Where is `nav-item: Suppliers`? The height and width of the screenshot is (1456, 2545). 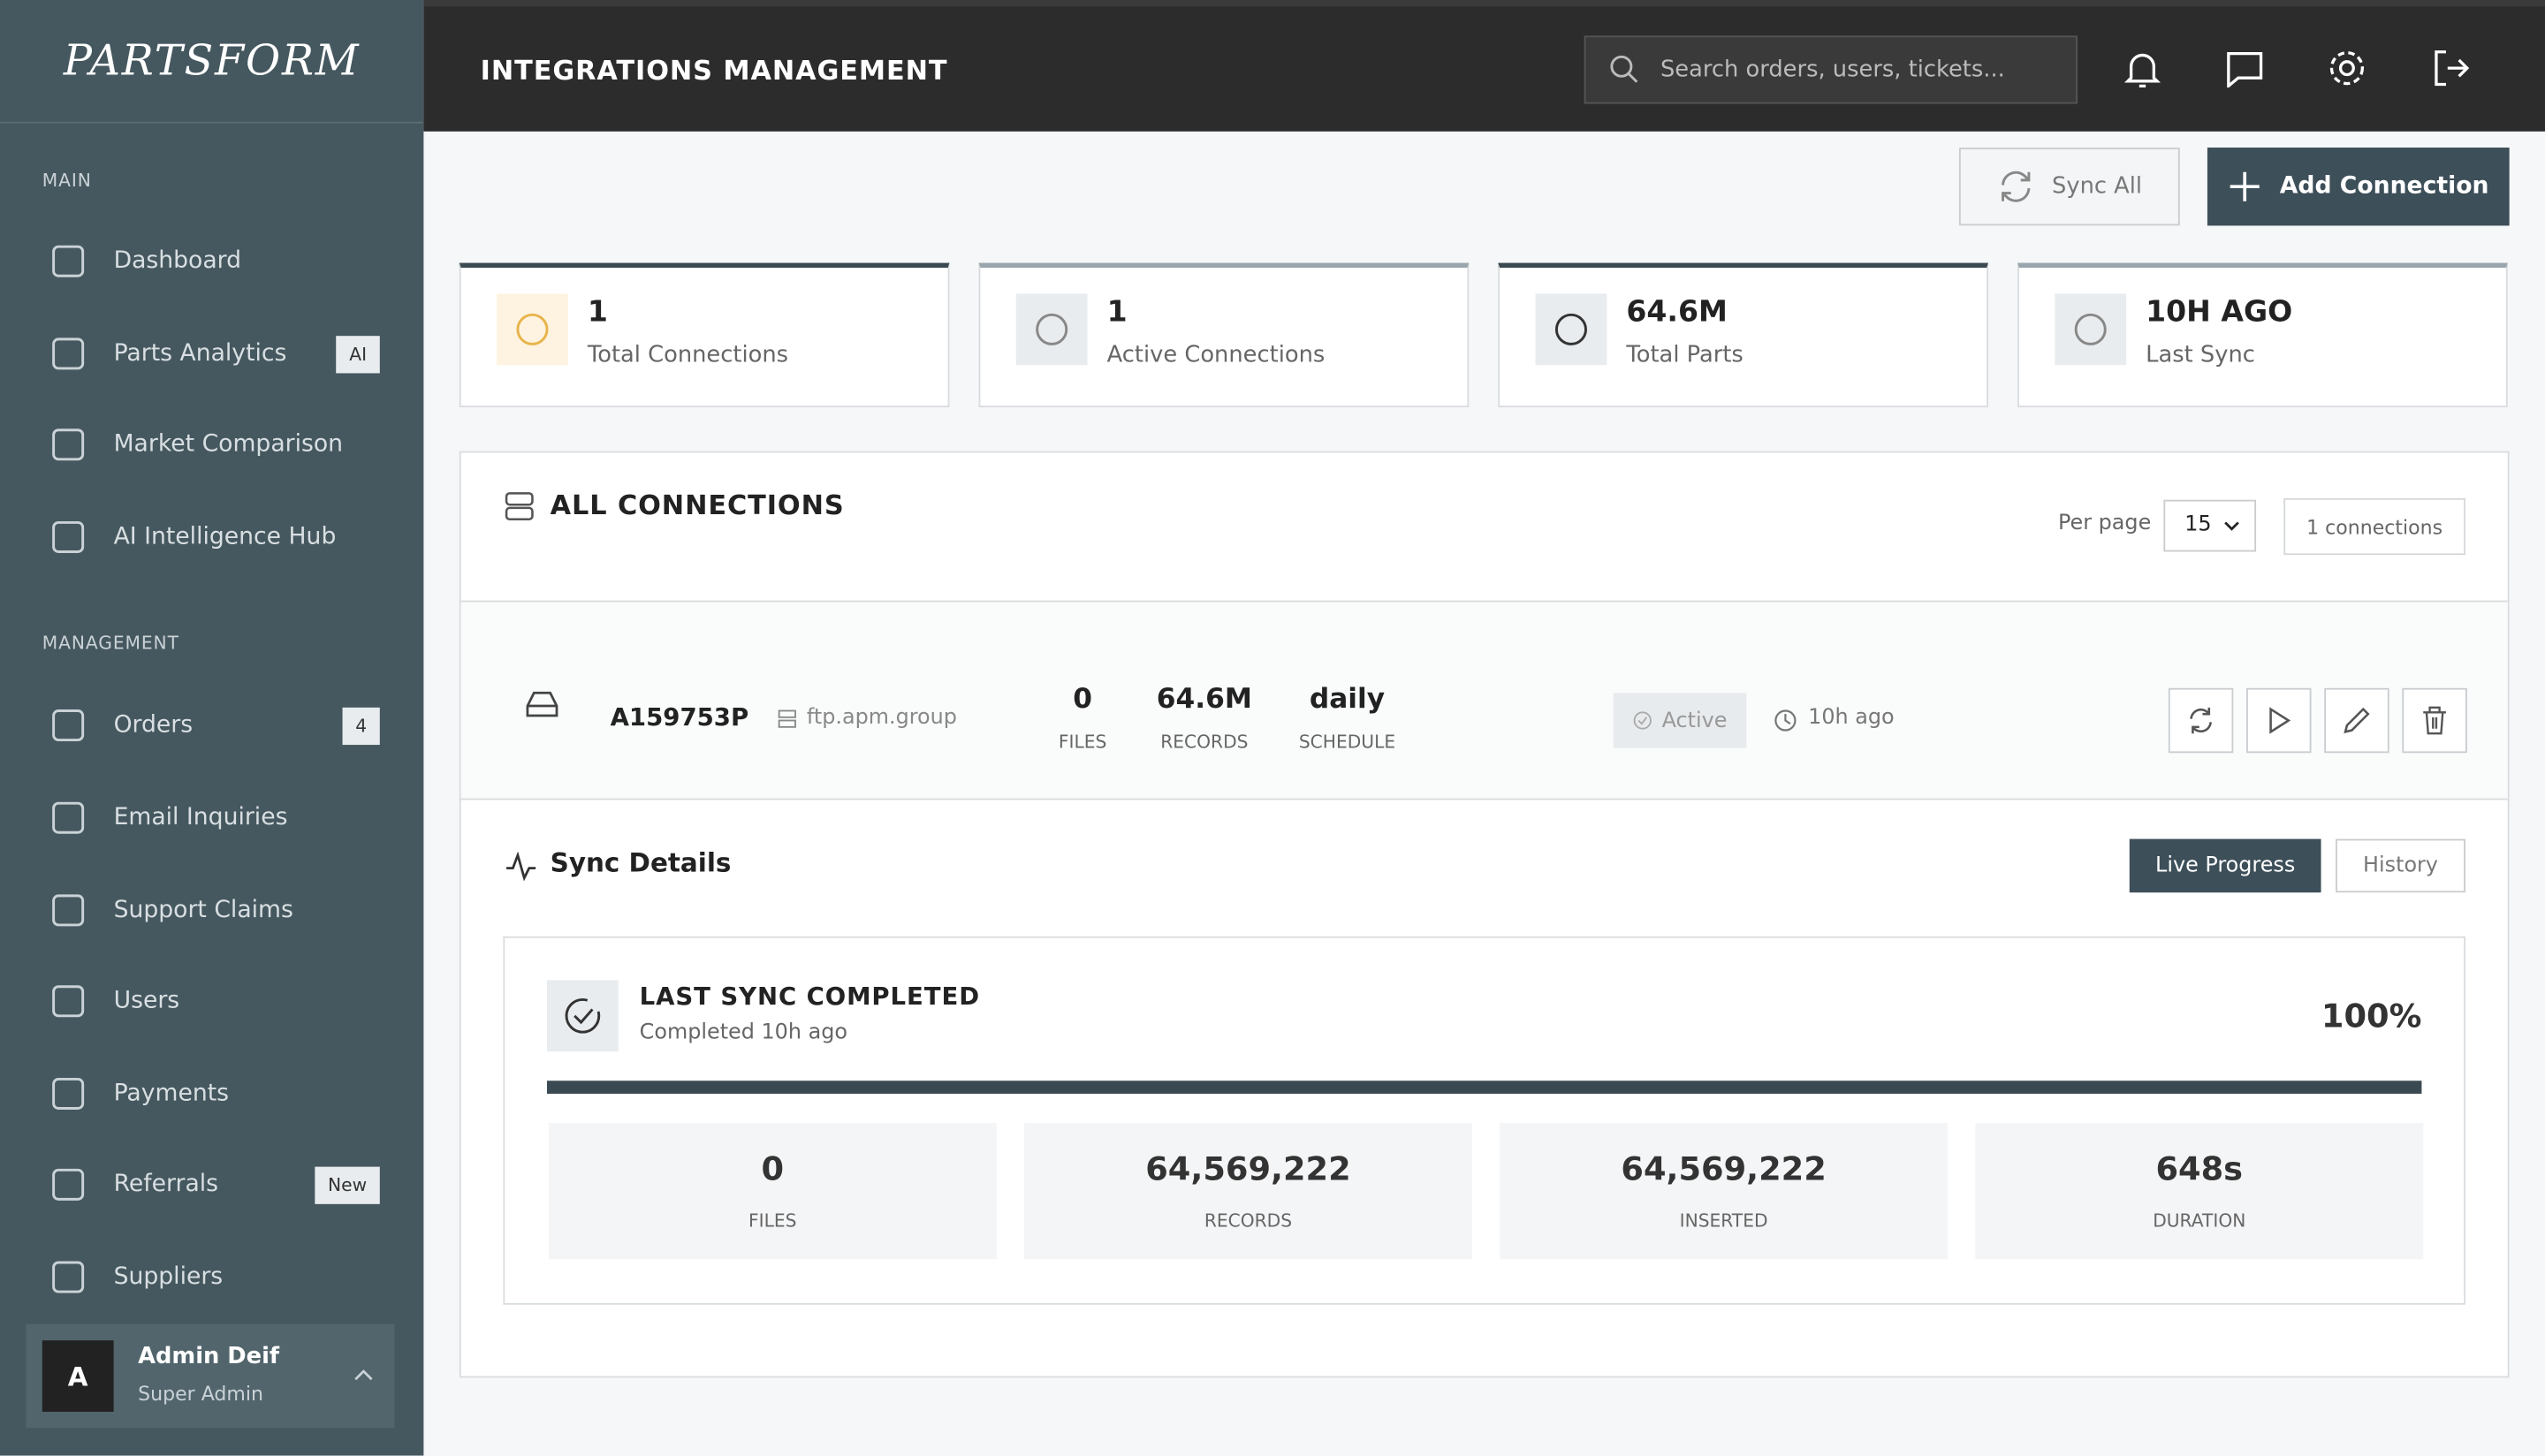
nav-item: Suppliers is located at coordinates (214, 1277).